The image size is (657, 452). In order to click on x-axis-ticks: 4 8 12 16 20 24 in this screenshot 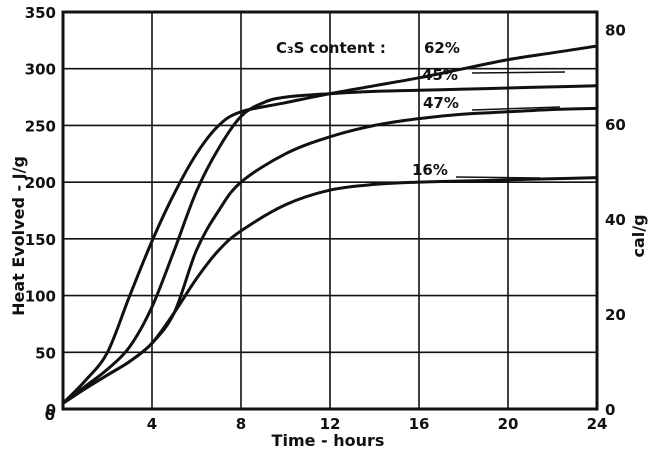, I will do `click(377, 424)`.